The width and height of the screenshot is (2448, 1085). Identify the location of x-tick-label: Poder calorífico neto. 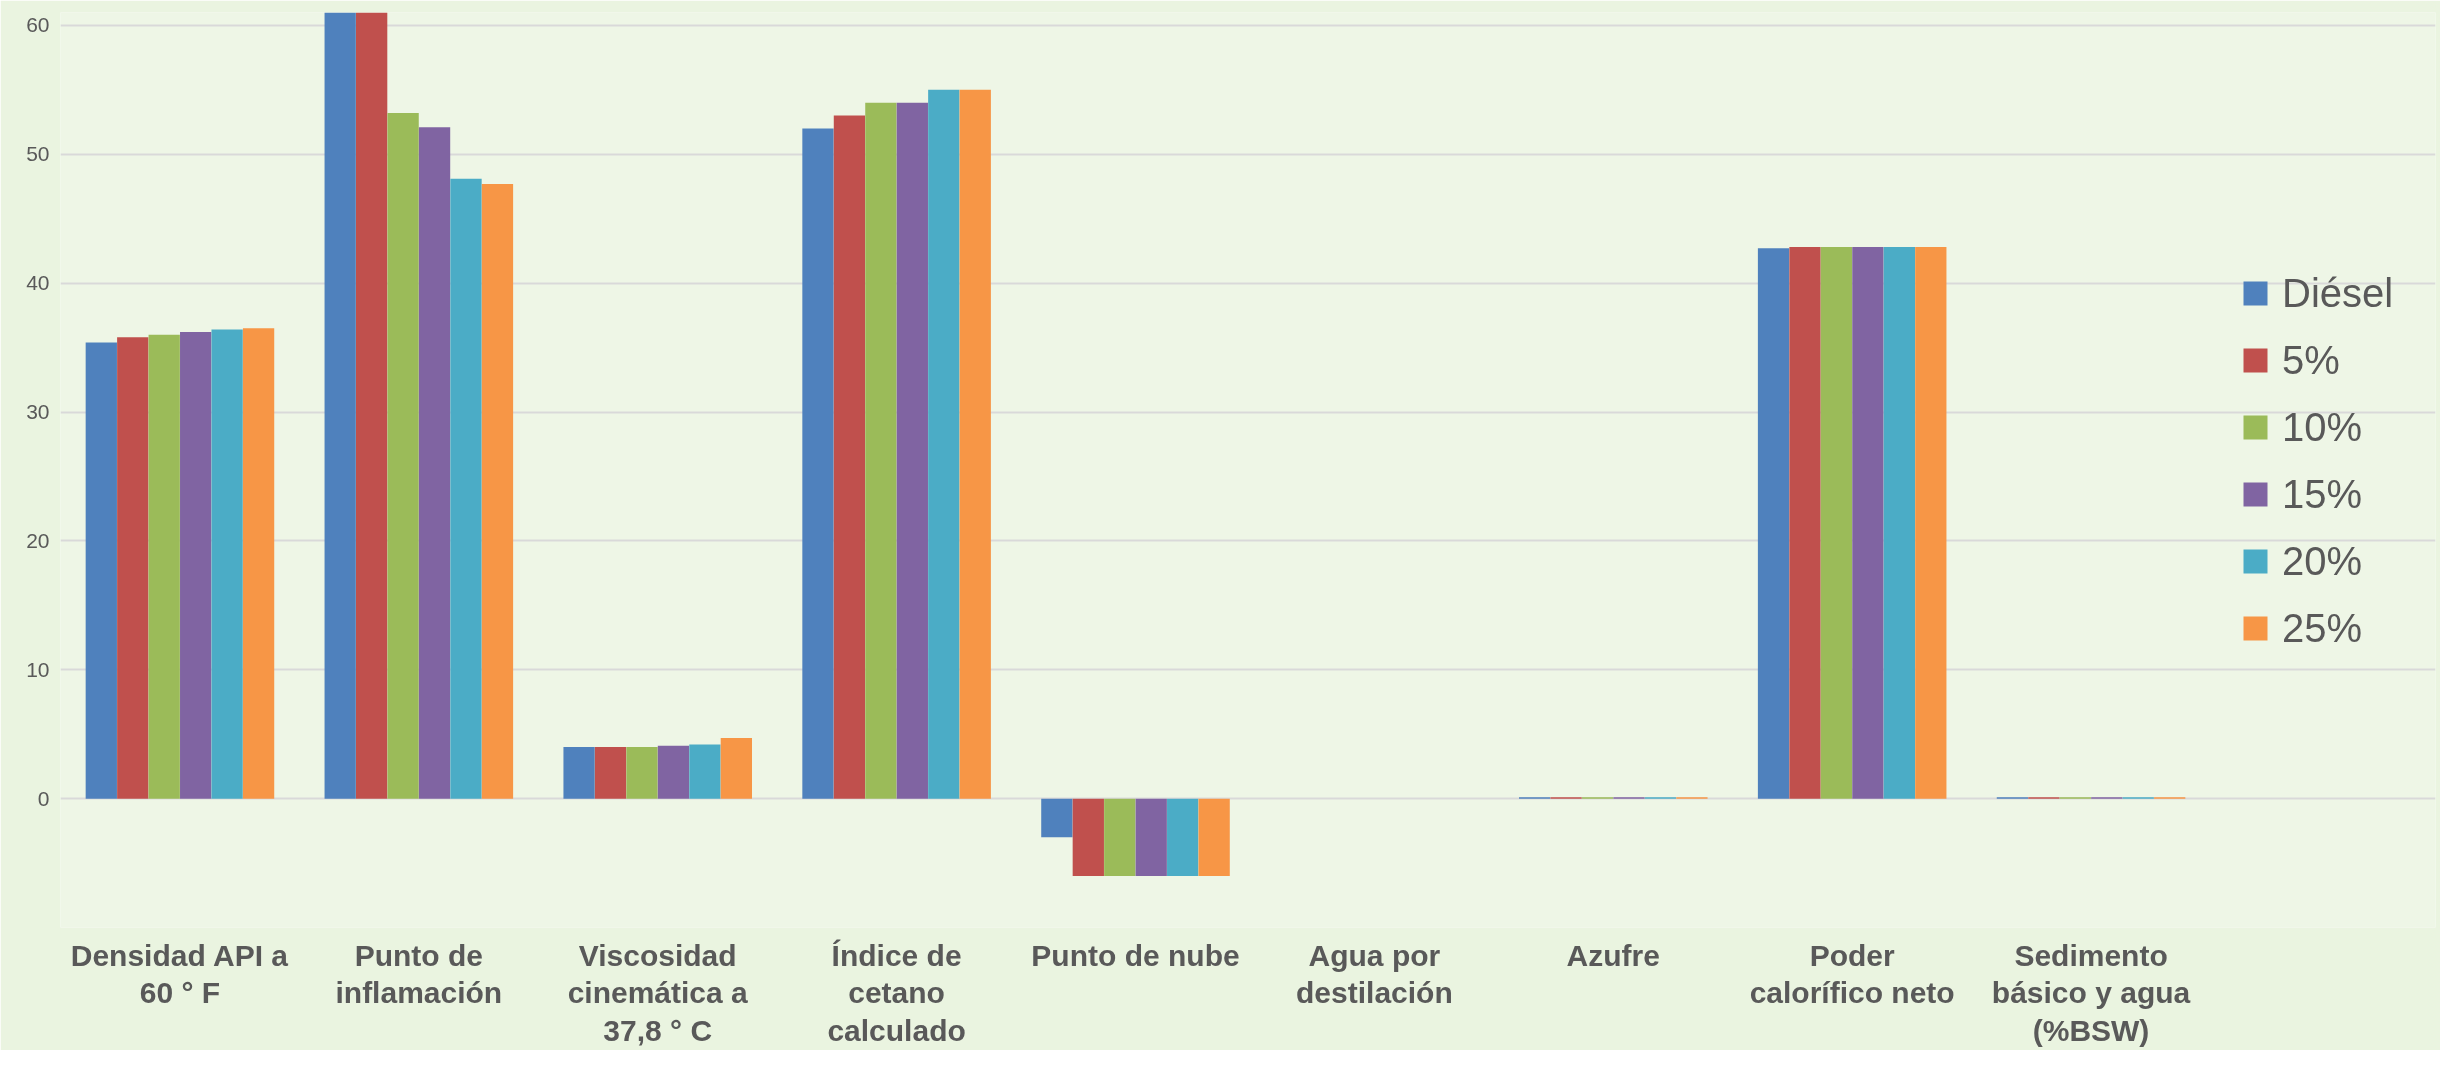
(1852, 974).